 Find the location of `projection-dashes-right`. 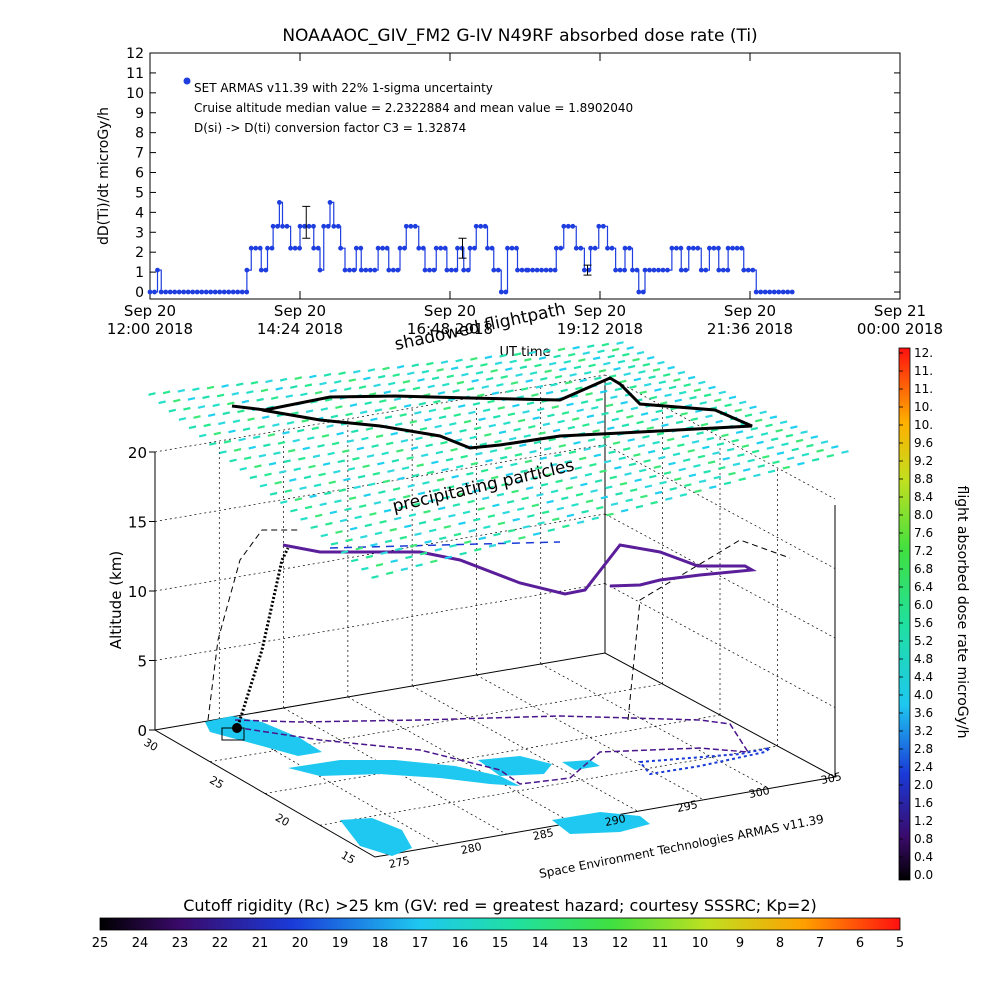

projection-dashes-right is located at coordinates (709, 630).